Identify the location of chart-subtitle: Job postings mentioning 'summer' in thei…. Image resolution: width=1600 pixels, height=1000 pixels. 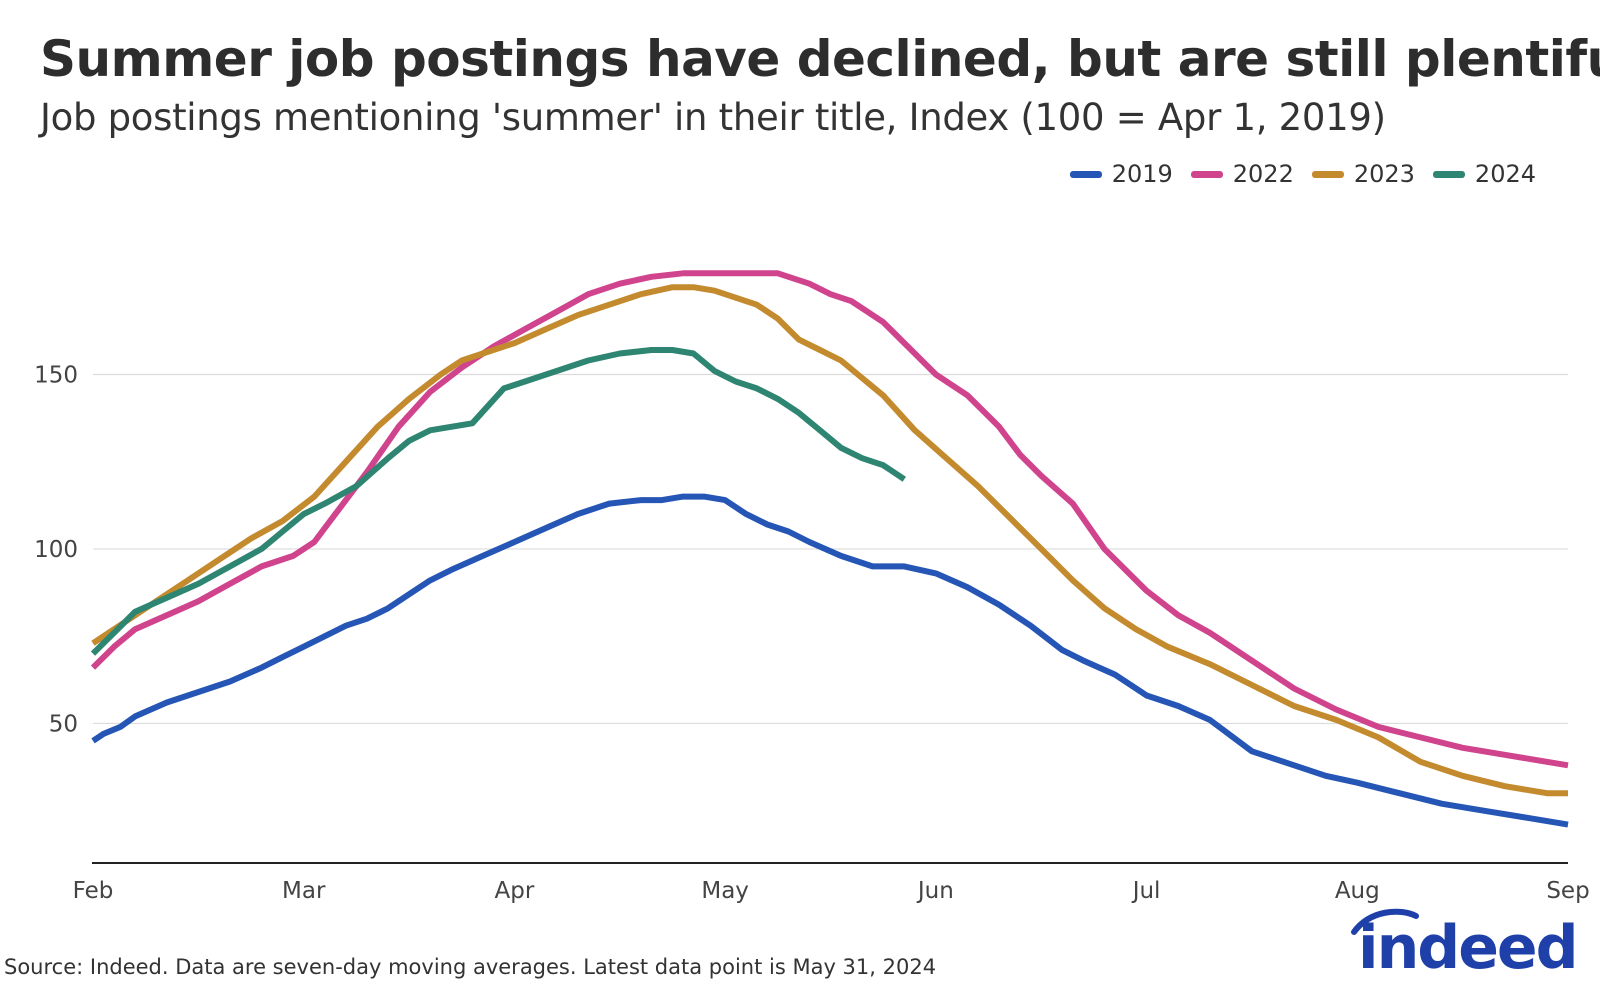
(713, 117).